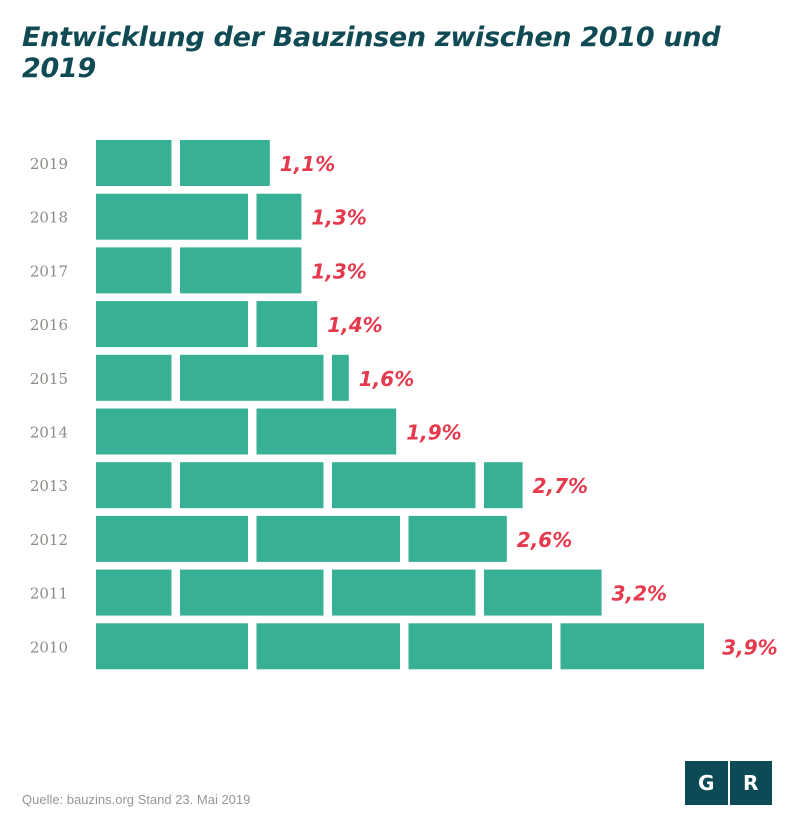  Describe the element at coordinates (354, 325) in the screenshot. I see `value-label: 1,4%` at that location.